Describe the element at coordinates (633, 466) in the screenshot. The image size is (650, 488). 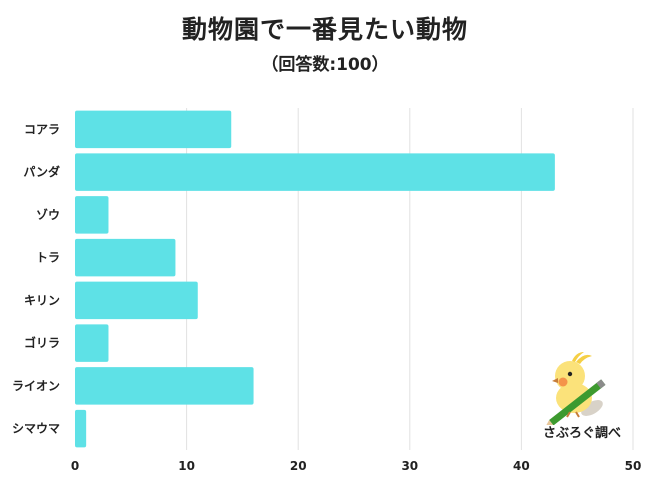
I see `x-tick-label: 50` at that location.